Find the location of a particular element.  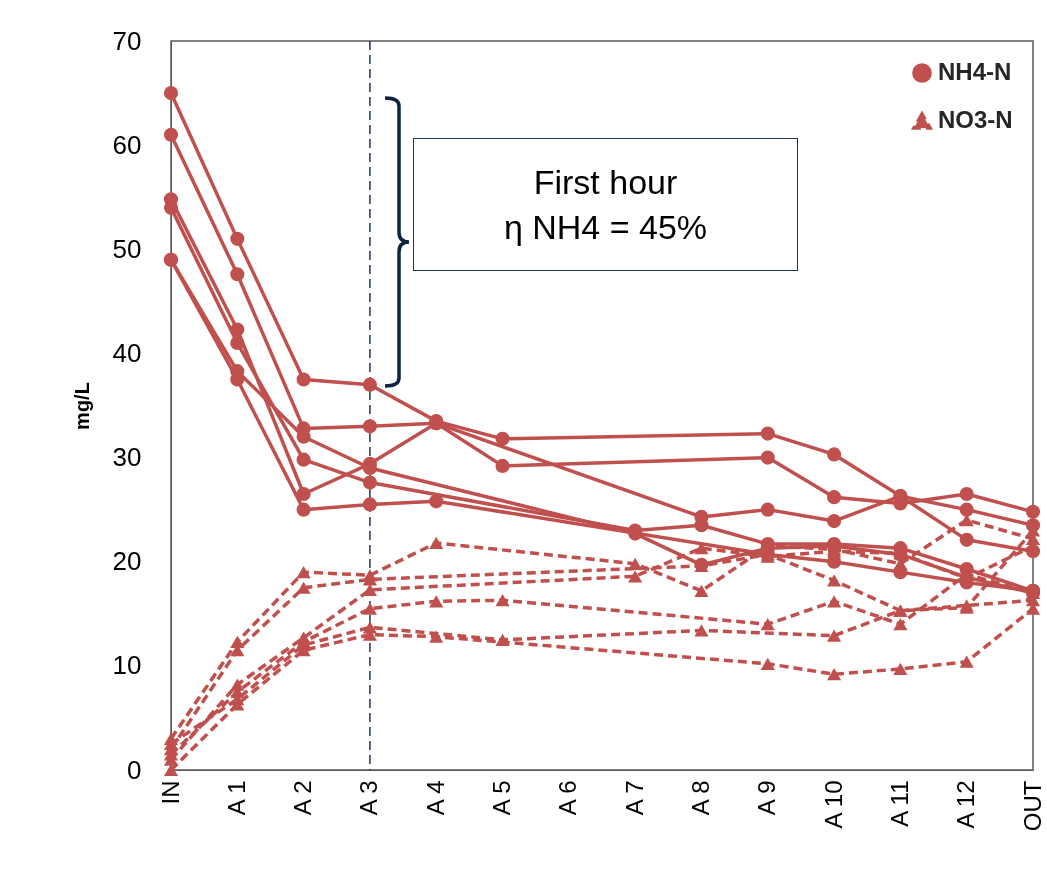

x-tick-label: A 9 is located at coordinates (767, 798).